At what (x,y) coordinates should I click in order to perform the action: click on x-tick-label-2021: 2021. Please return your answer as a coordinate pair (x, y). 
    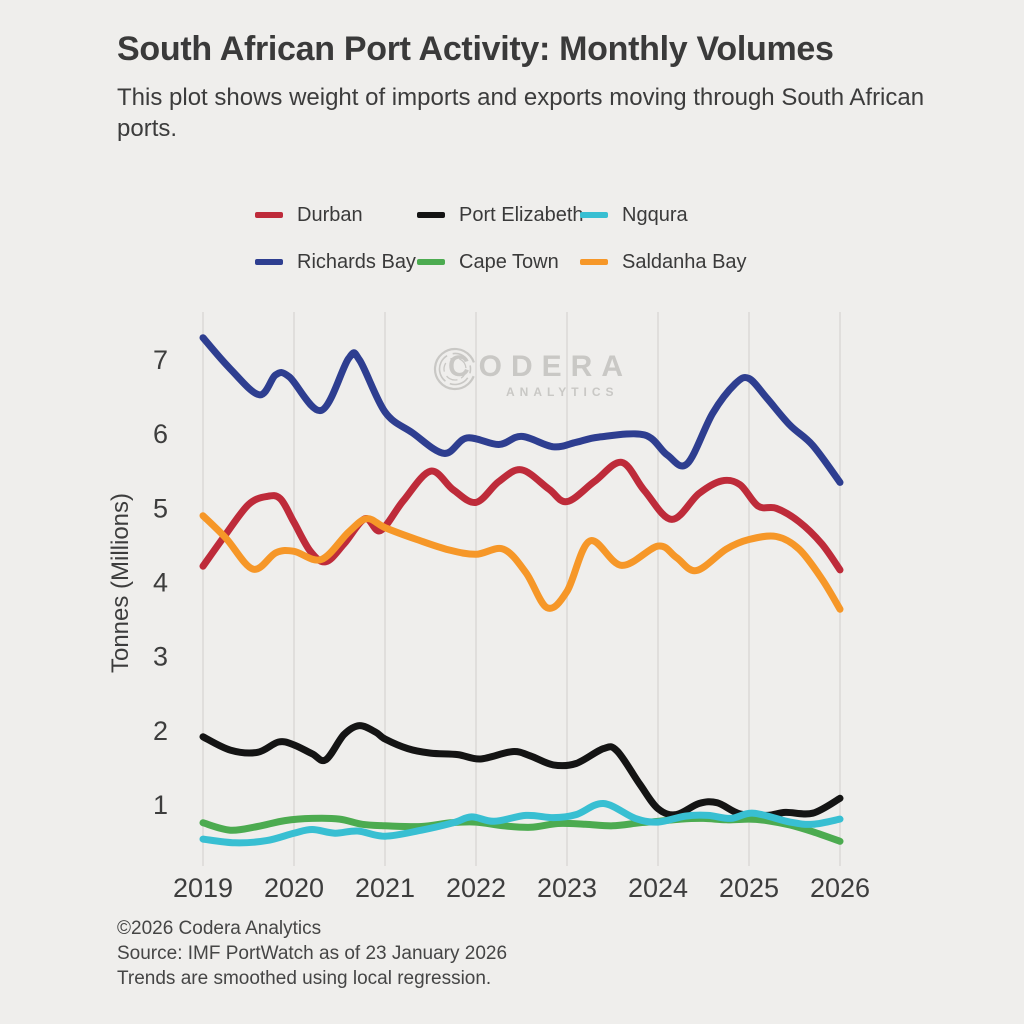
    Looking at the image, I should click on (385, 888).